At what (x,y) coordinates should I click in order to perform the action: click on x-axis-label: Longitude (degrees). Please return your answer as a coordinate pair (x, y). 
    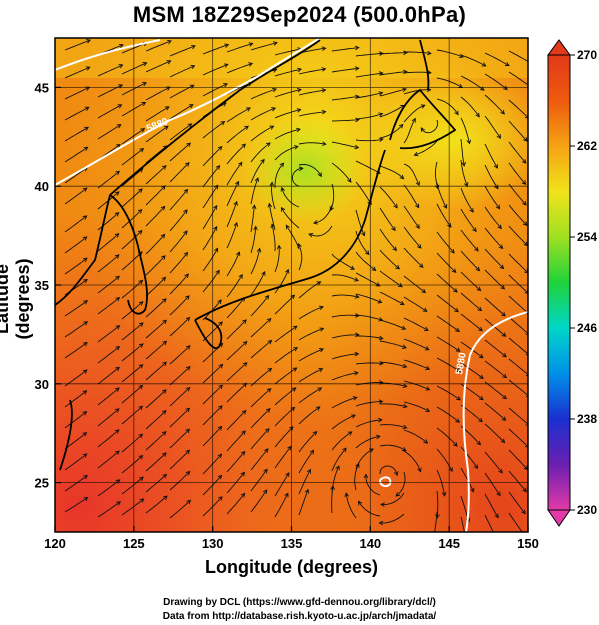
    Looking at the image, I should click on (291, 567).